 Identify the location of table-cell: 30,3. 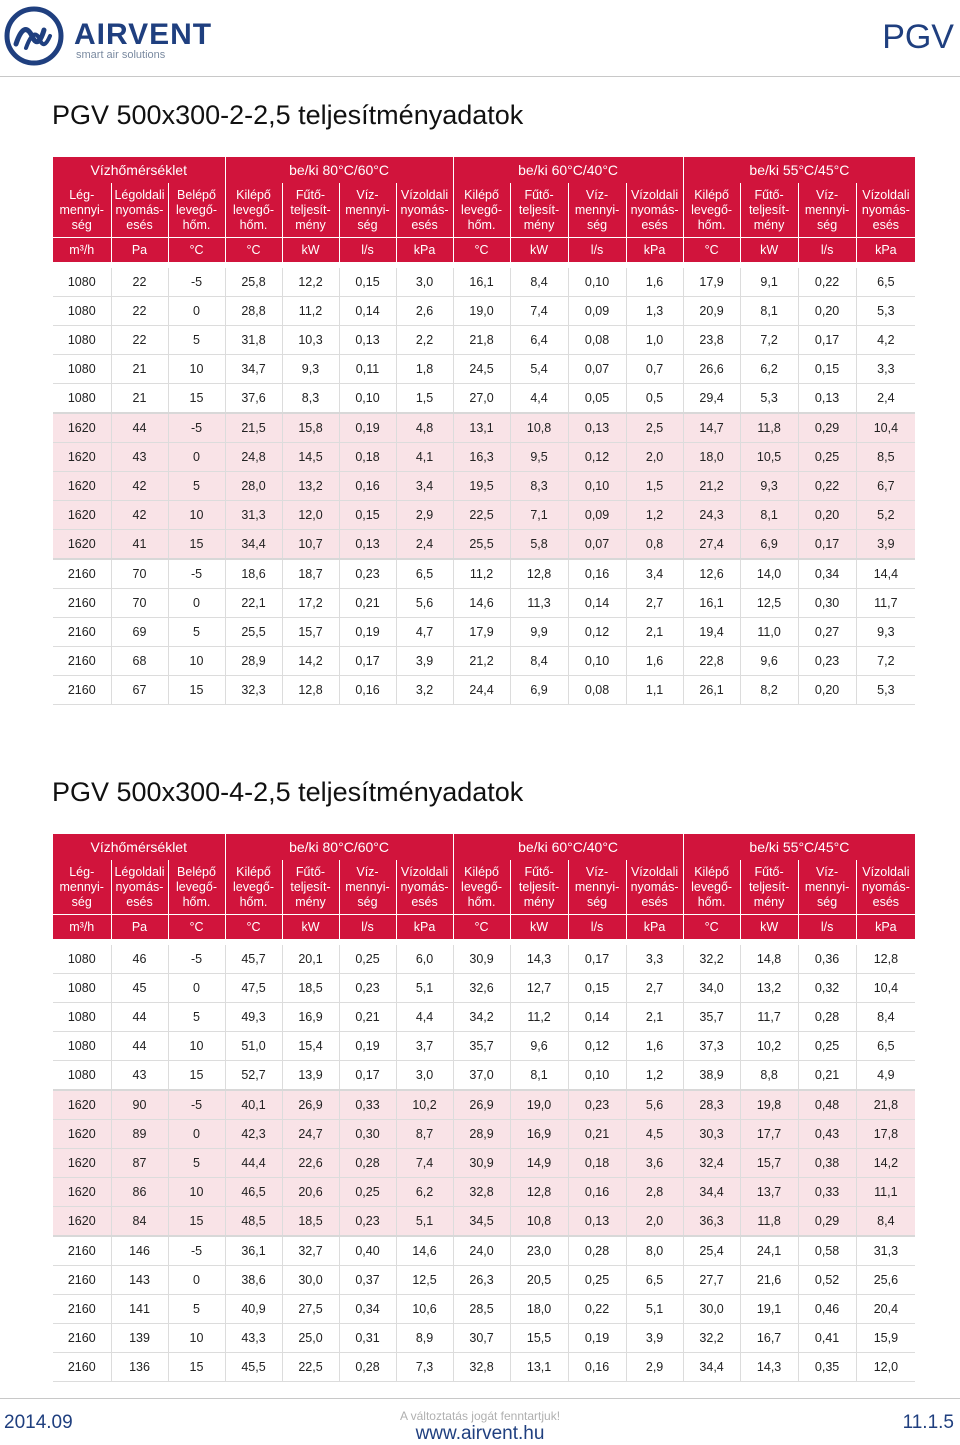
(711, 1134).